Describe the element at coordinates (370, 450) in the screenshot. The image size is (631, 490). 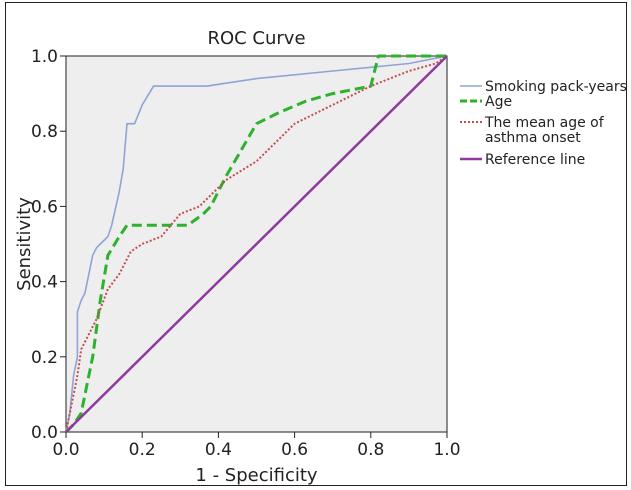
I see `x-tick-label: 0.8` at that location.